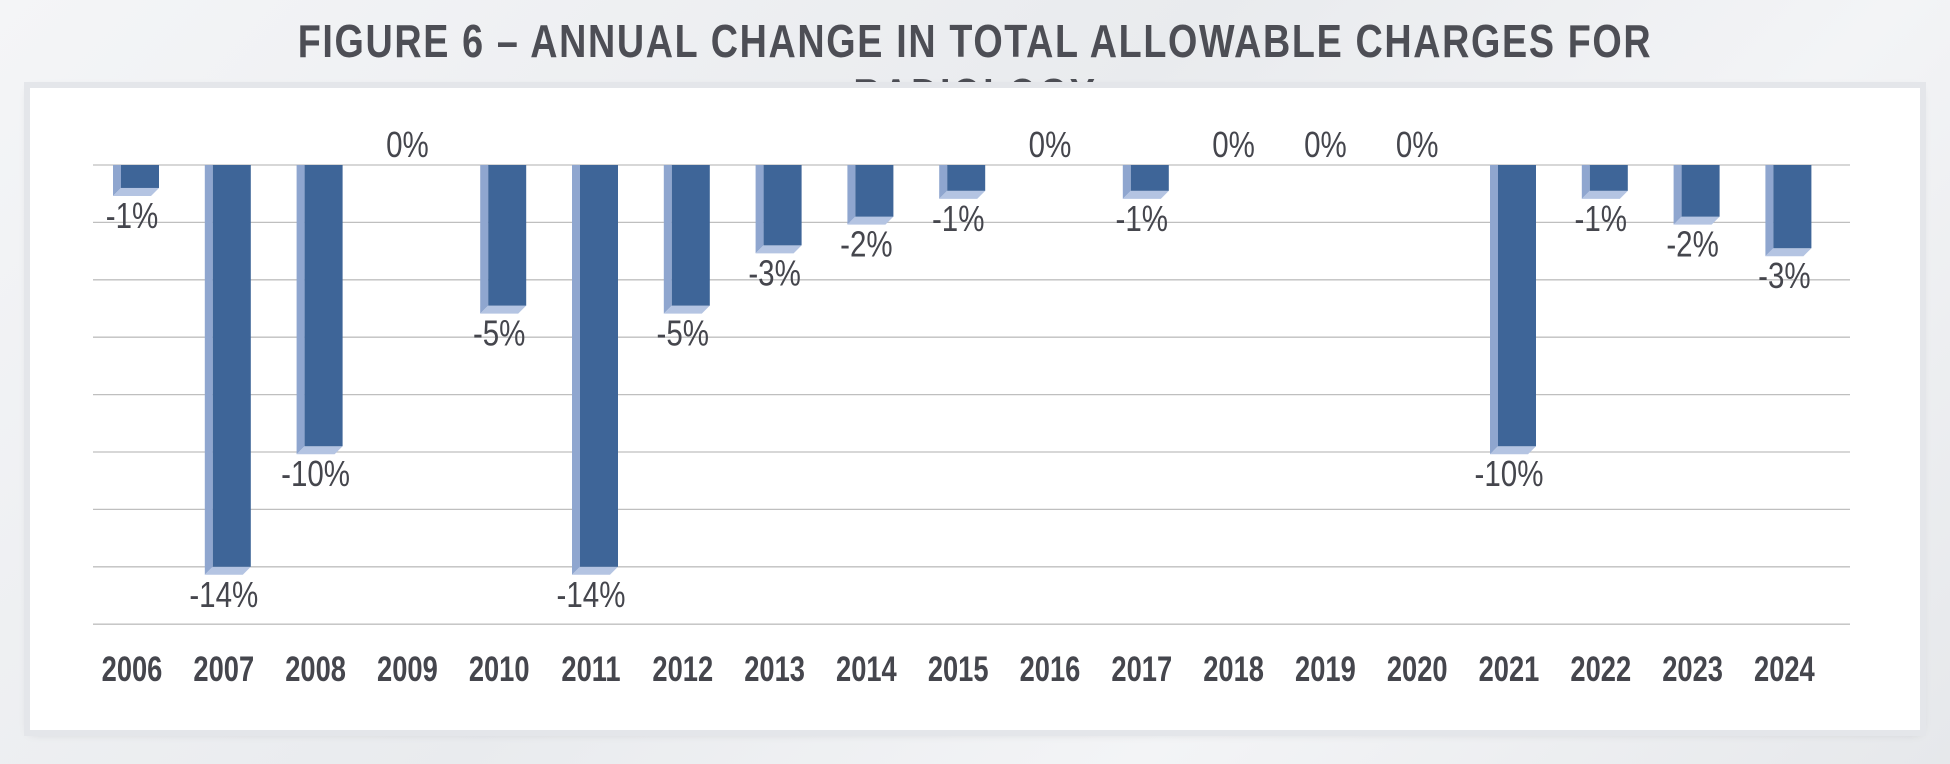 This screenshot has height=764, width=1950. I want to click on x-tick-label: 2015, so click(958, 669).